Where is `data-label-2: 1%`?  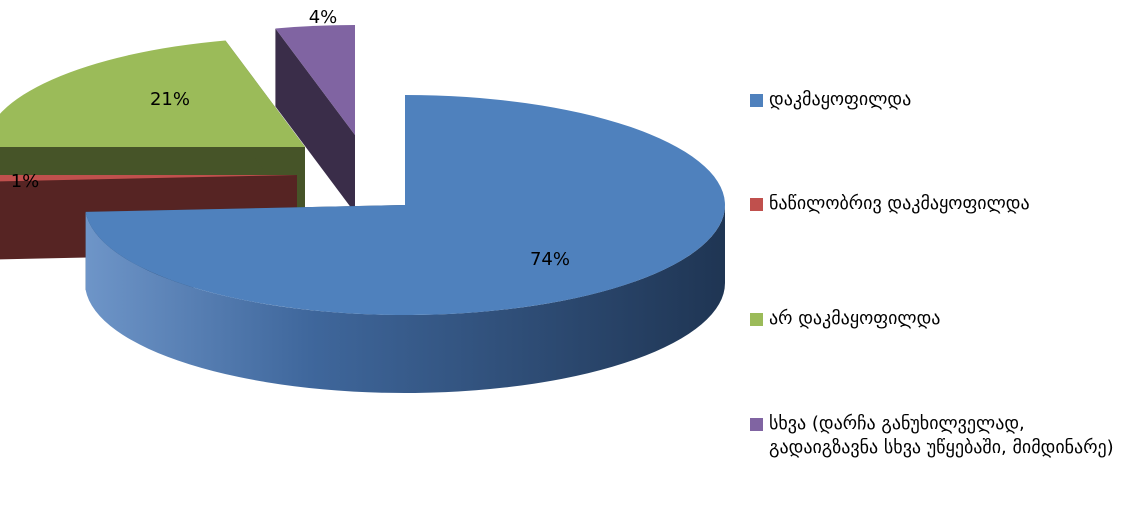 data-label-2: 1% is located at coordinates (25, 181).